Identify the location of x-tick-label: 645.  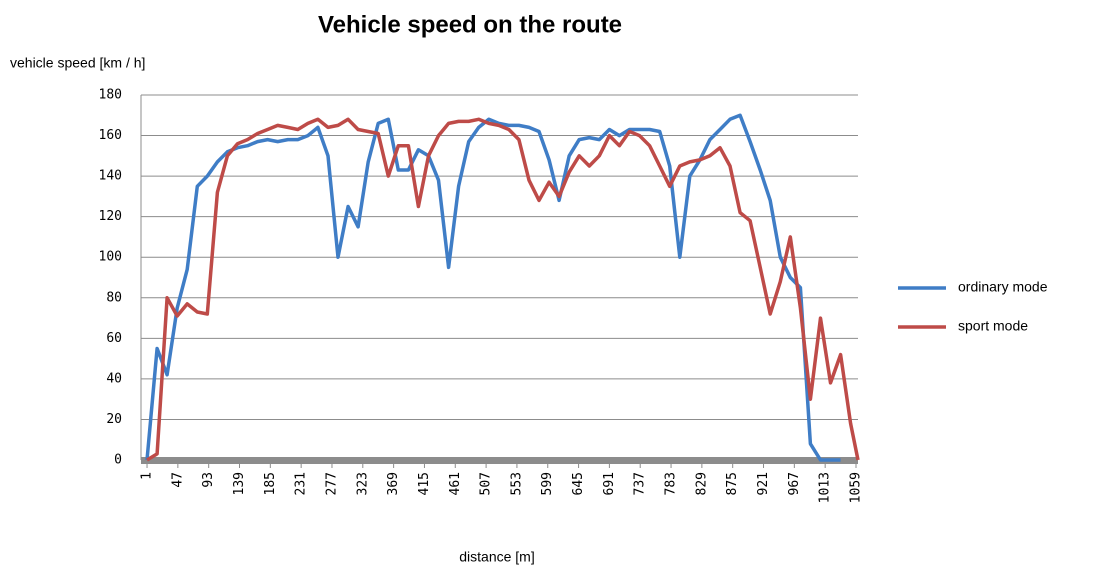
(578, 483).